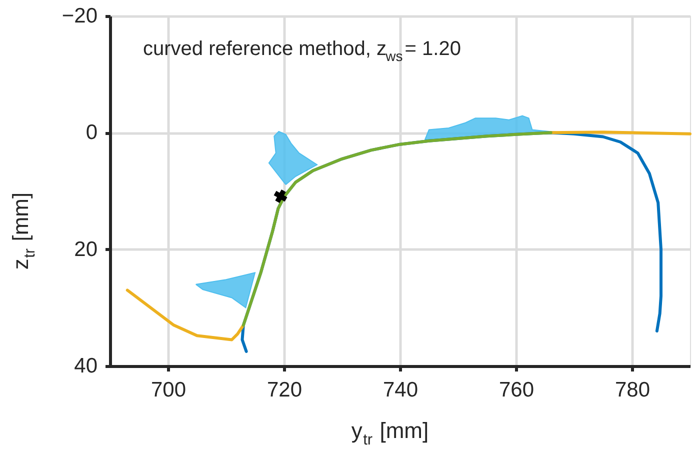  Describe the element at coordinates (80, 16) in the screenshot. I see `y-tick-label: −20` at that location.